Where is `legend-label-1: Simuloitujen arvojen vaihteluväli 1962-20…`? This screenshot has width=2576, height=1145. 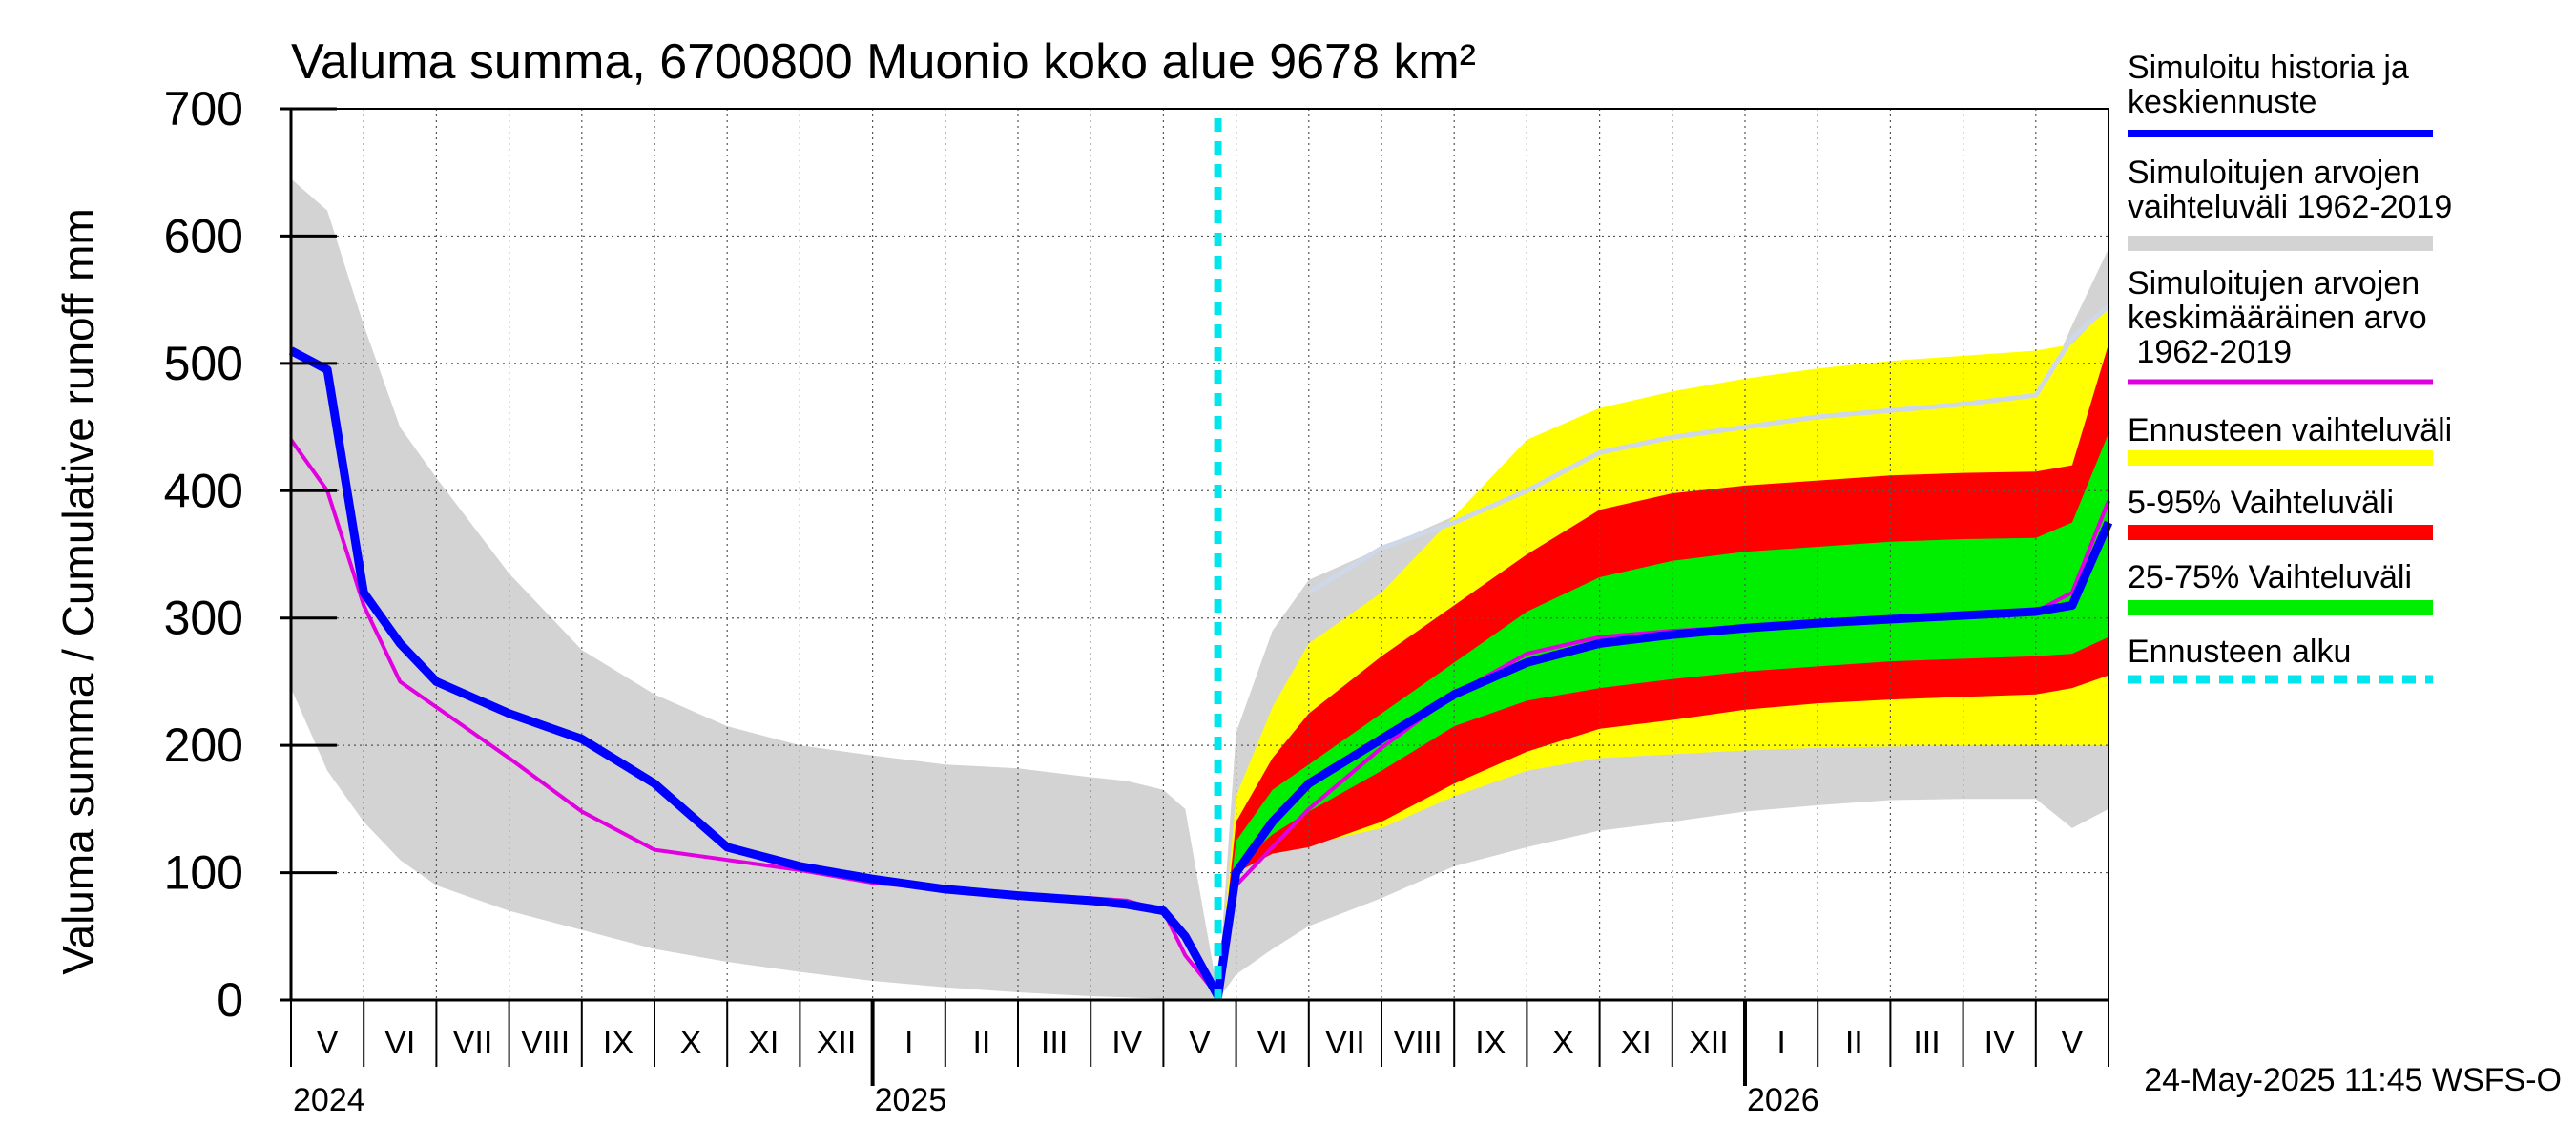
legend-label-1: Simuloitujen arvojen vaihteluväli 1962-20… is located at coordinates (2290, 190).